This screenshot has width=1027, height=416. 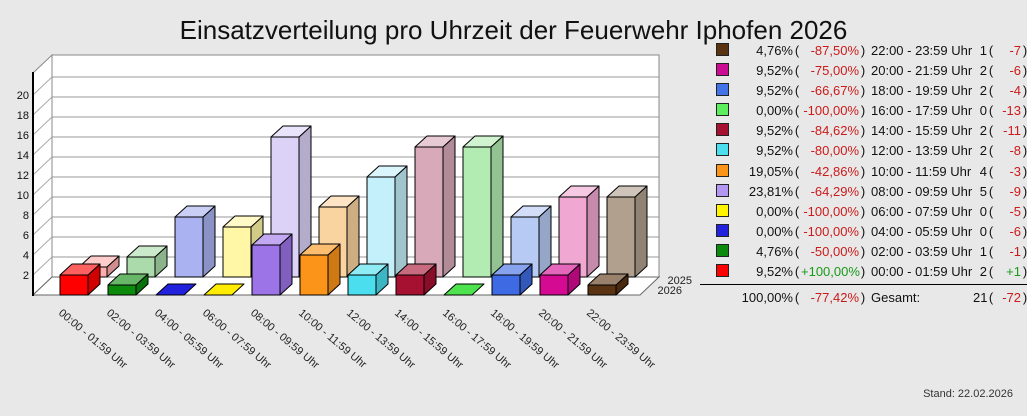 What do you see at coordinates (26, 256) in the screenshot?
I see `y-tick-label: 4` at bounding box center [26, 256].